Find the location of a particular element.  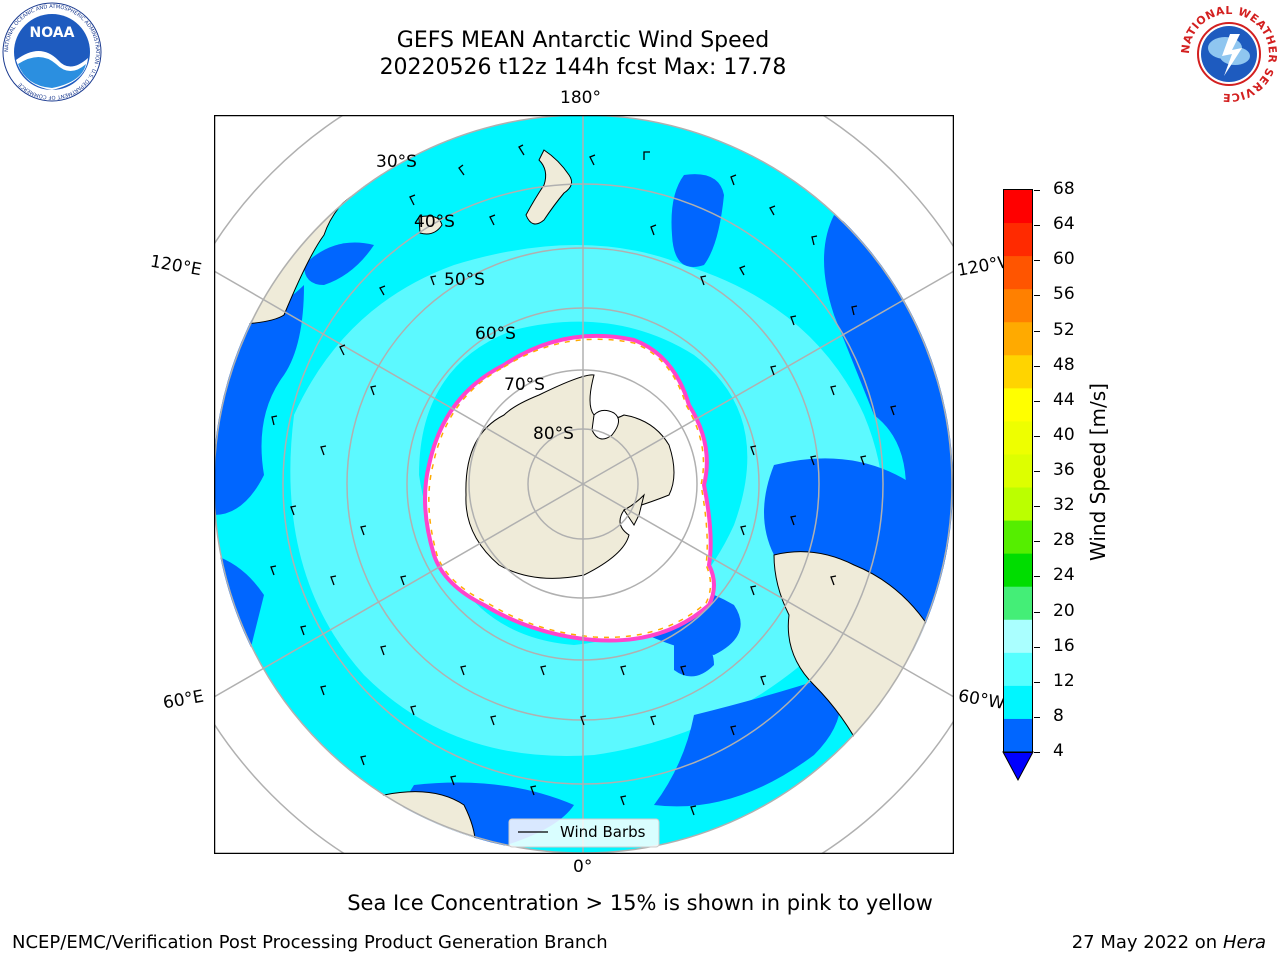

lon-label-60w: 60°W is located at coordinates (981, 700).